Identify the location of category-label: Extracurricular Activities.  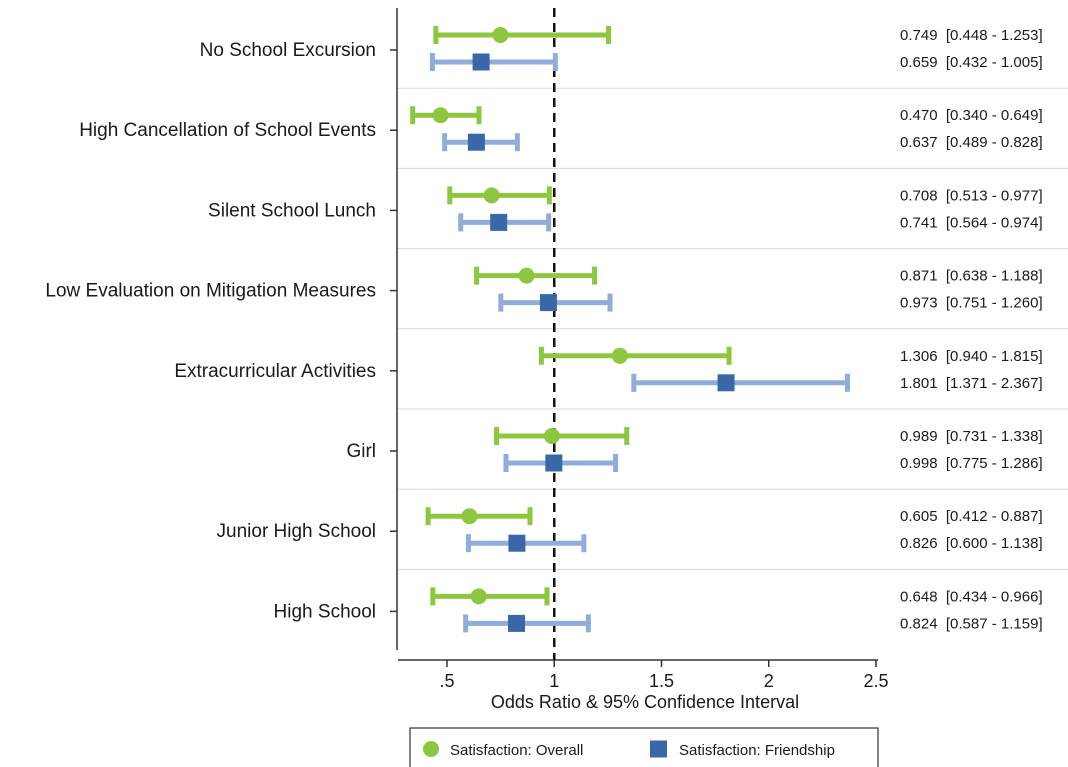
(275, 371).